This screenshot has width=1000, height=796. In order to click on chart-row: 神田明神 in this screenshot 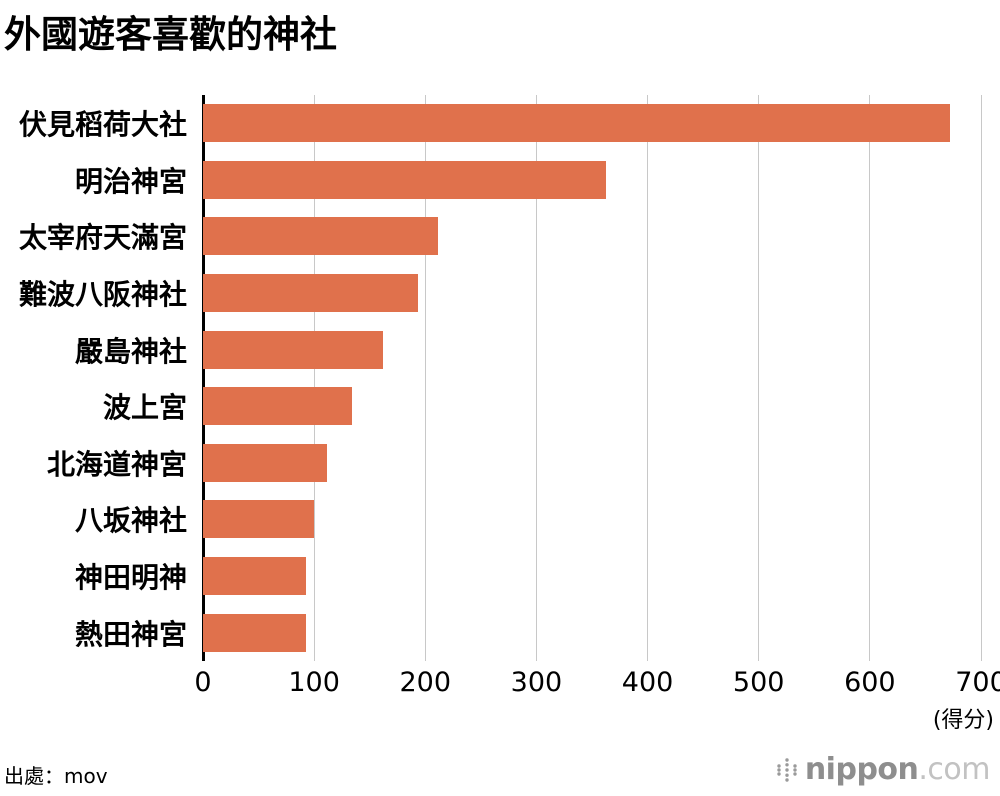, I will do `click(490, 576)`.